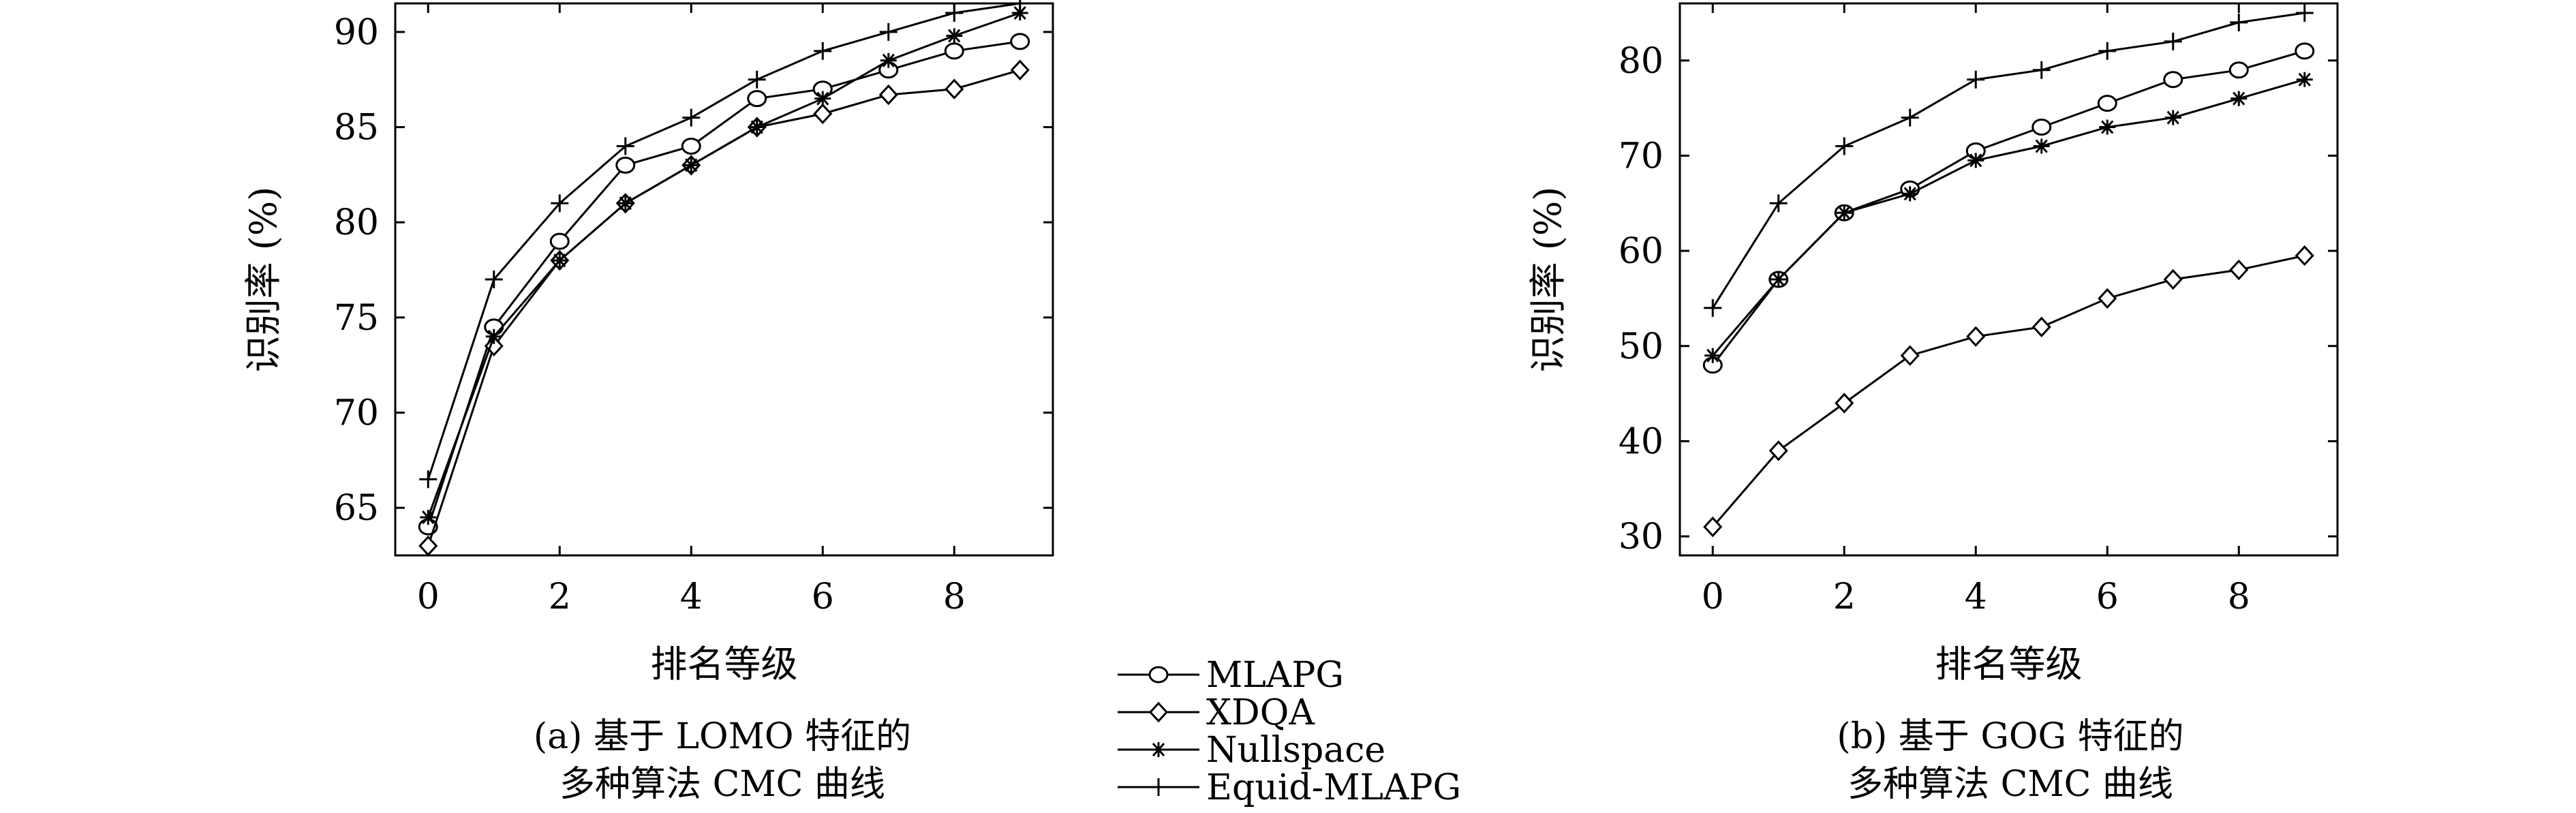 This screenshot has height=813, width=2576. What do you see at coordinates (724, 241) in the screenshot?
I see `series-line-equid-mlapg-a` at bounding box center [724, 241].